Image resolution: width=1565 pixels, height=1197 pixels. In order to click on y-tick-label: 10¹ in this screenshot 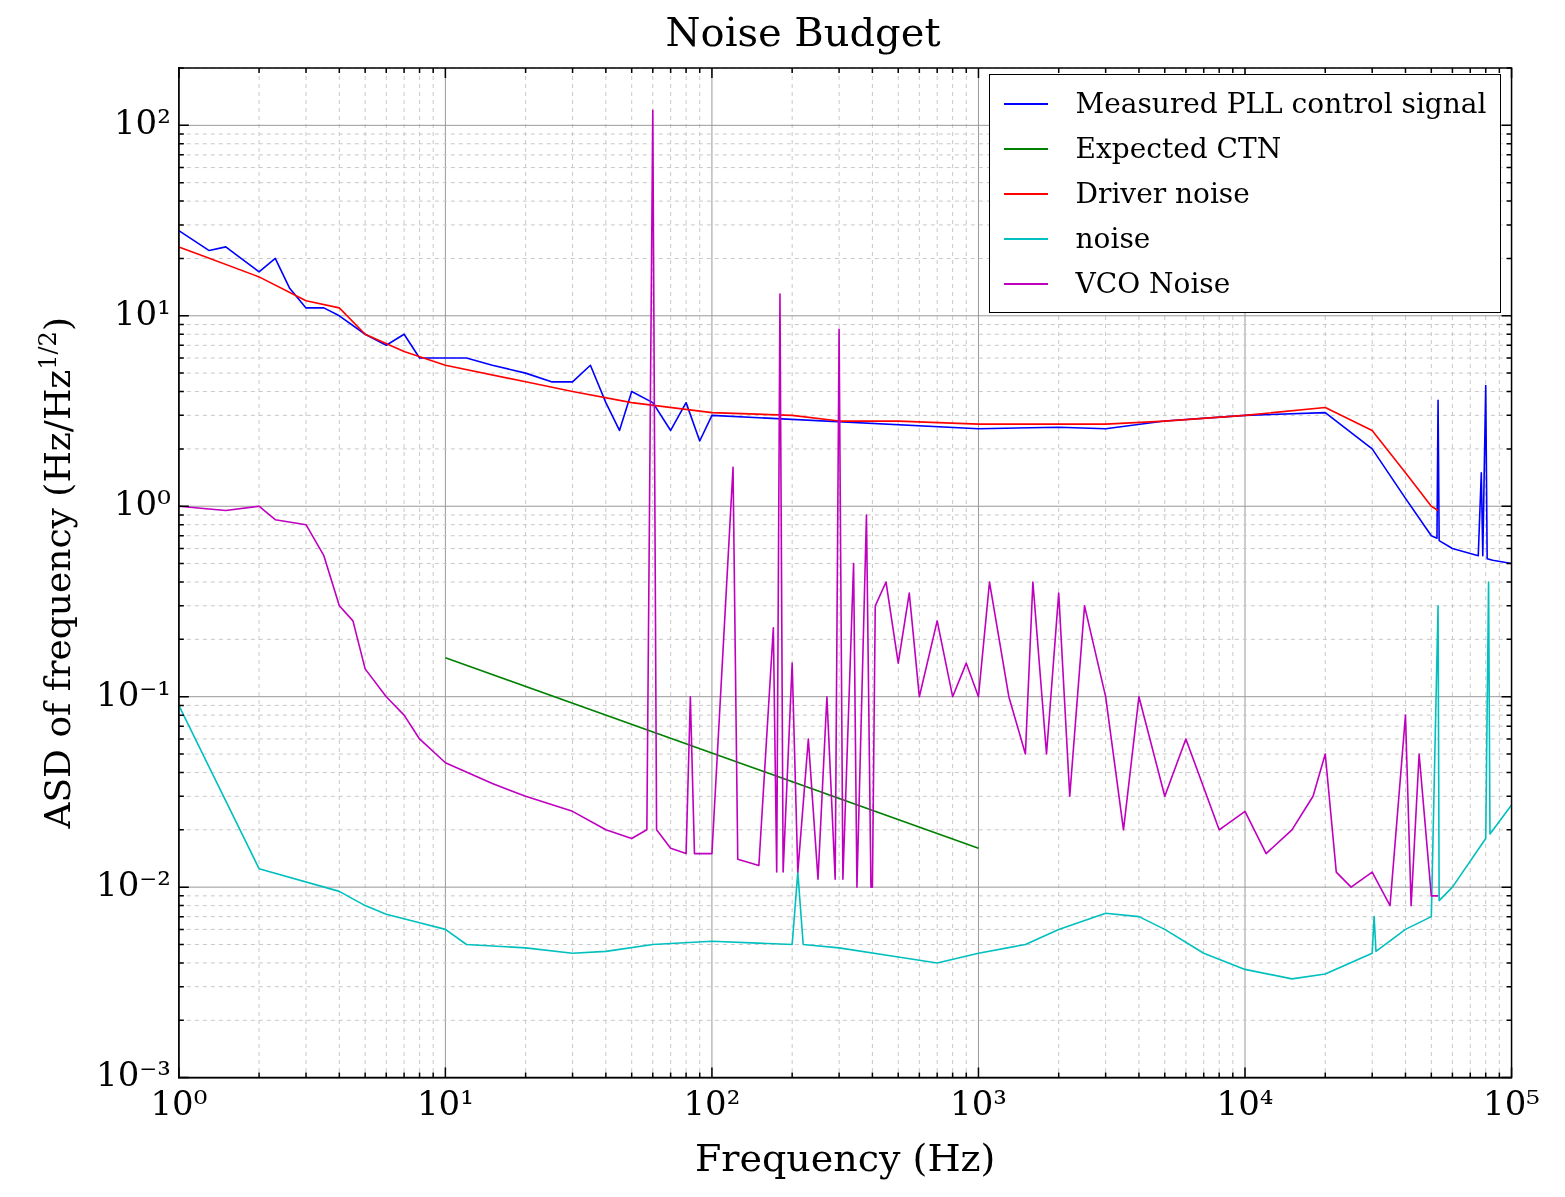, I will do `click(142, 312)`.